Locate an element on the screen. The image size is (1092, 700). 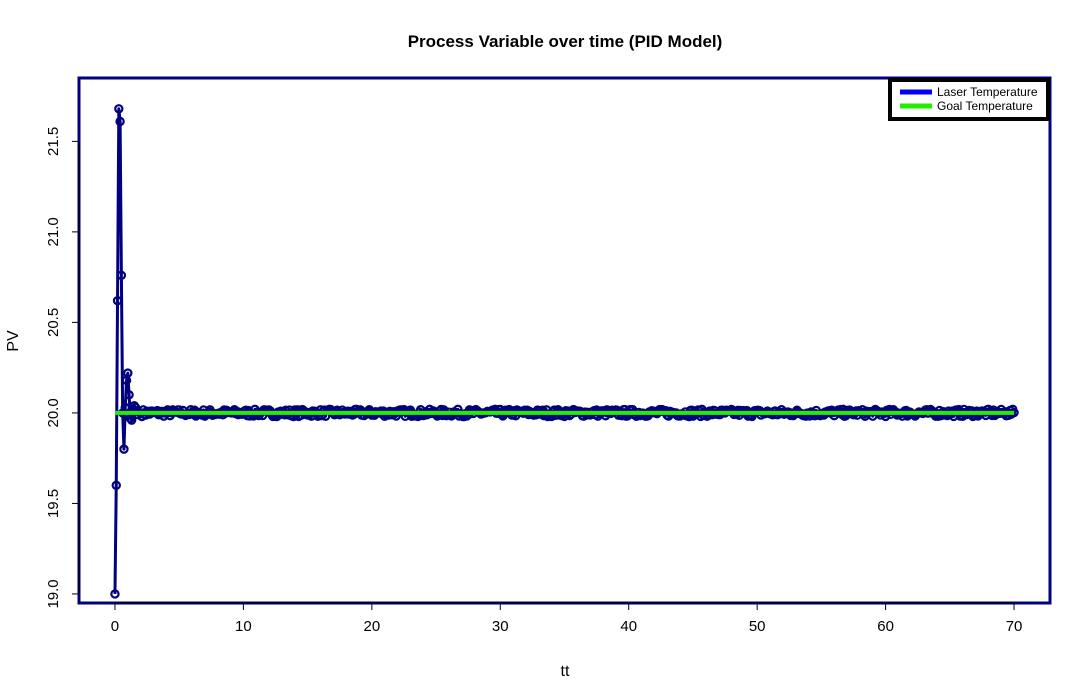
x-tick-label: 70 is located at coordinates (1014, 626).